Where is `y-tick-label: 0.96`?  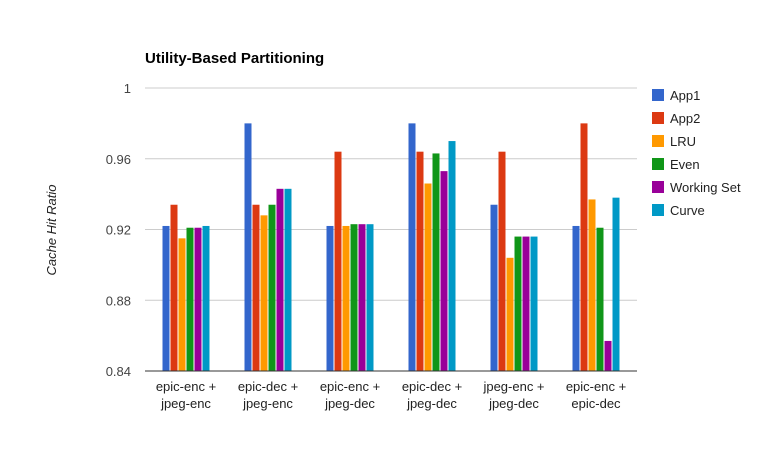
y-tick-label: 0.96 is located at coordinates (118, 159).